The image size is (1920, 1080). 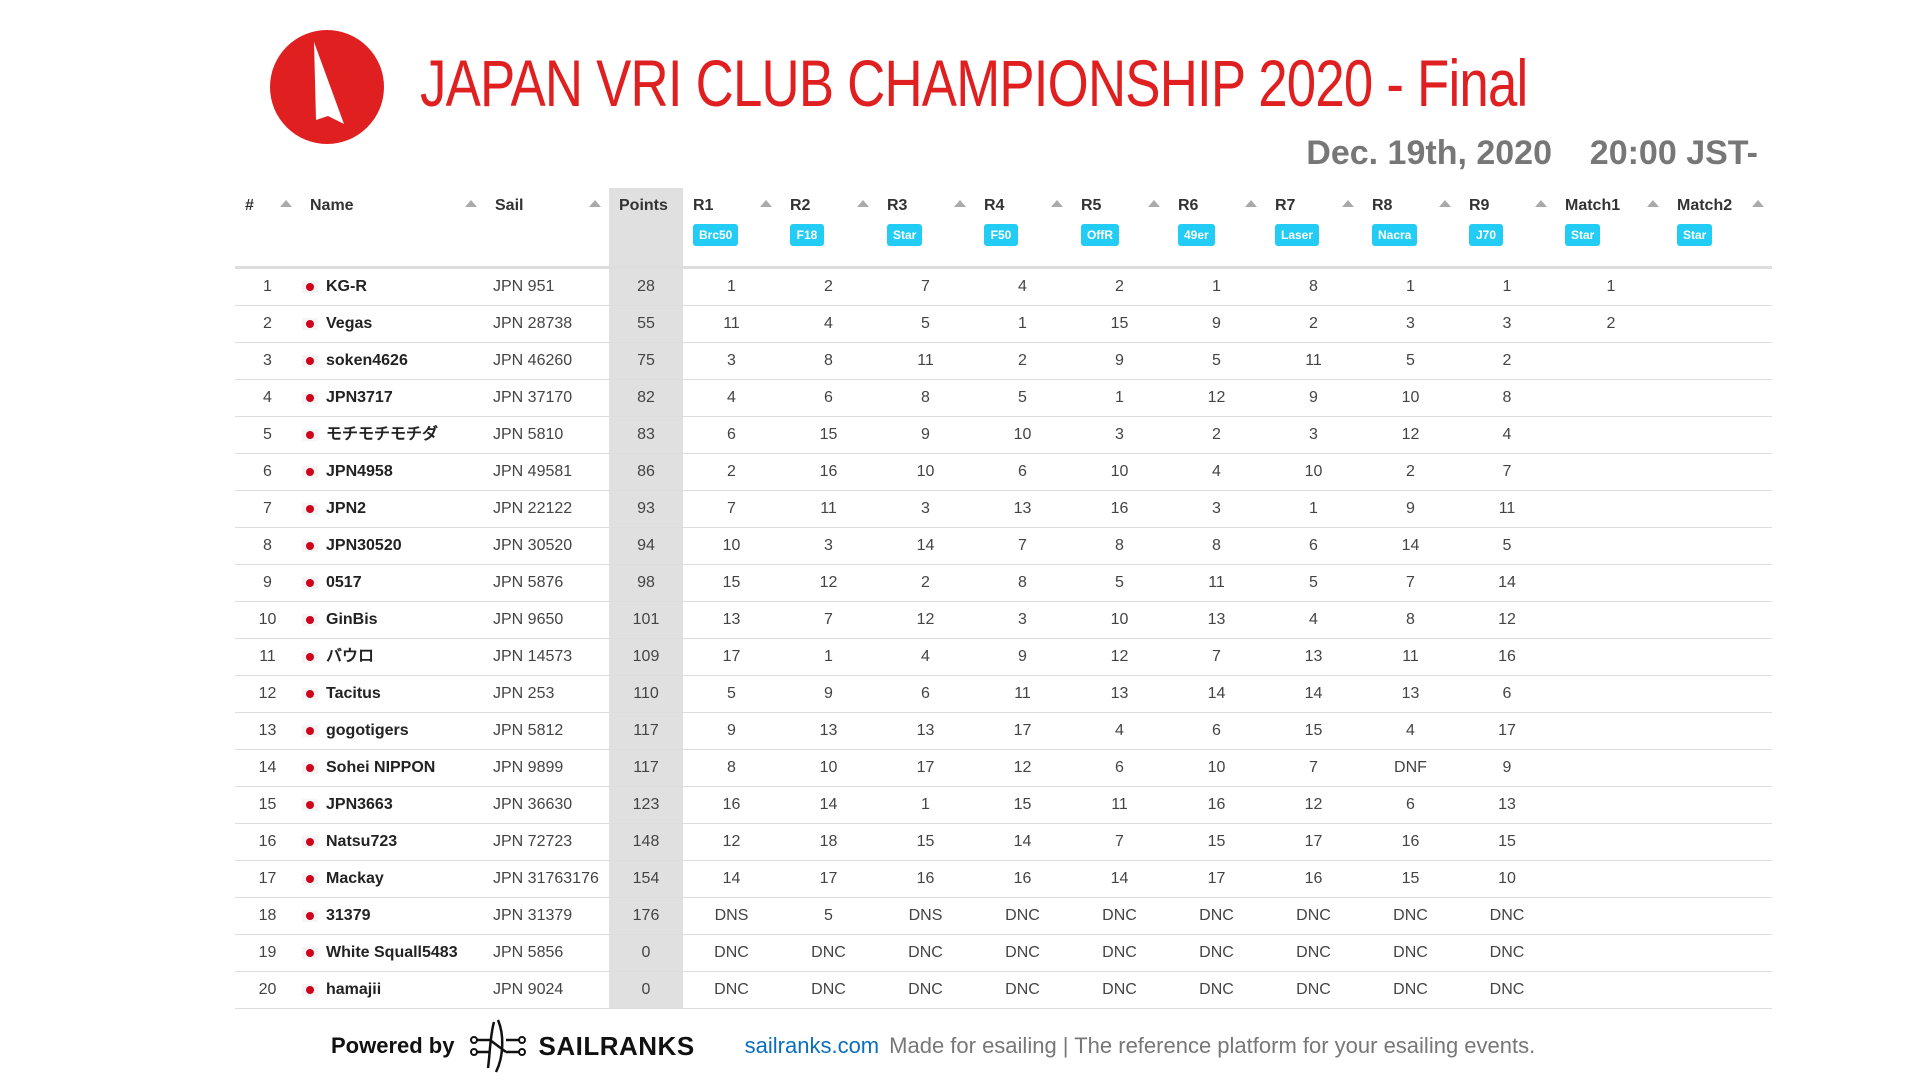 What do you see at coordinates (1719, 228) in the screenshot?
I see `column-header-match2: Match2 Star` at bounding box center [1719, 228].